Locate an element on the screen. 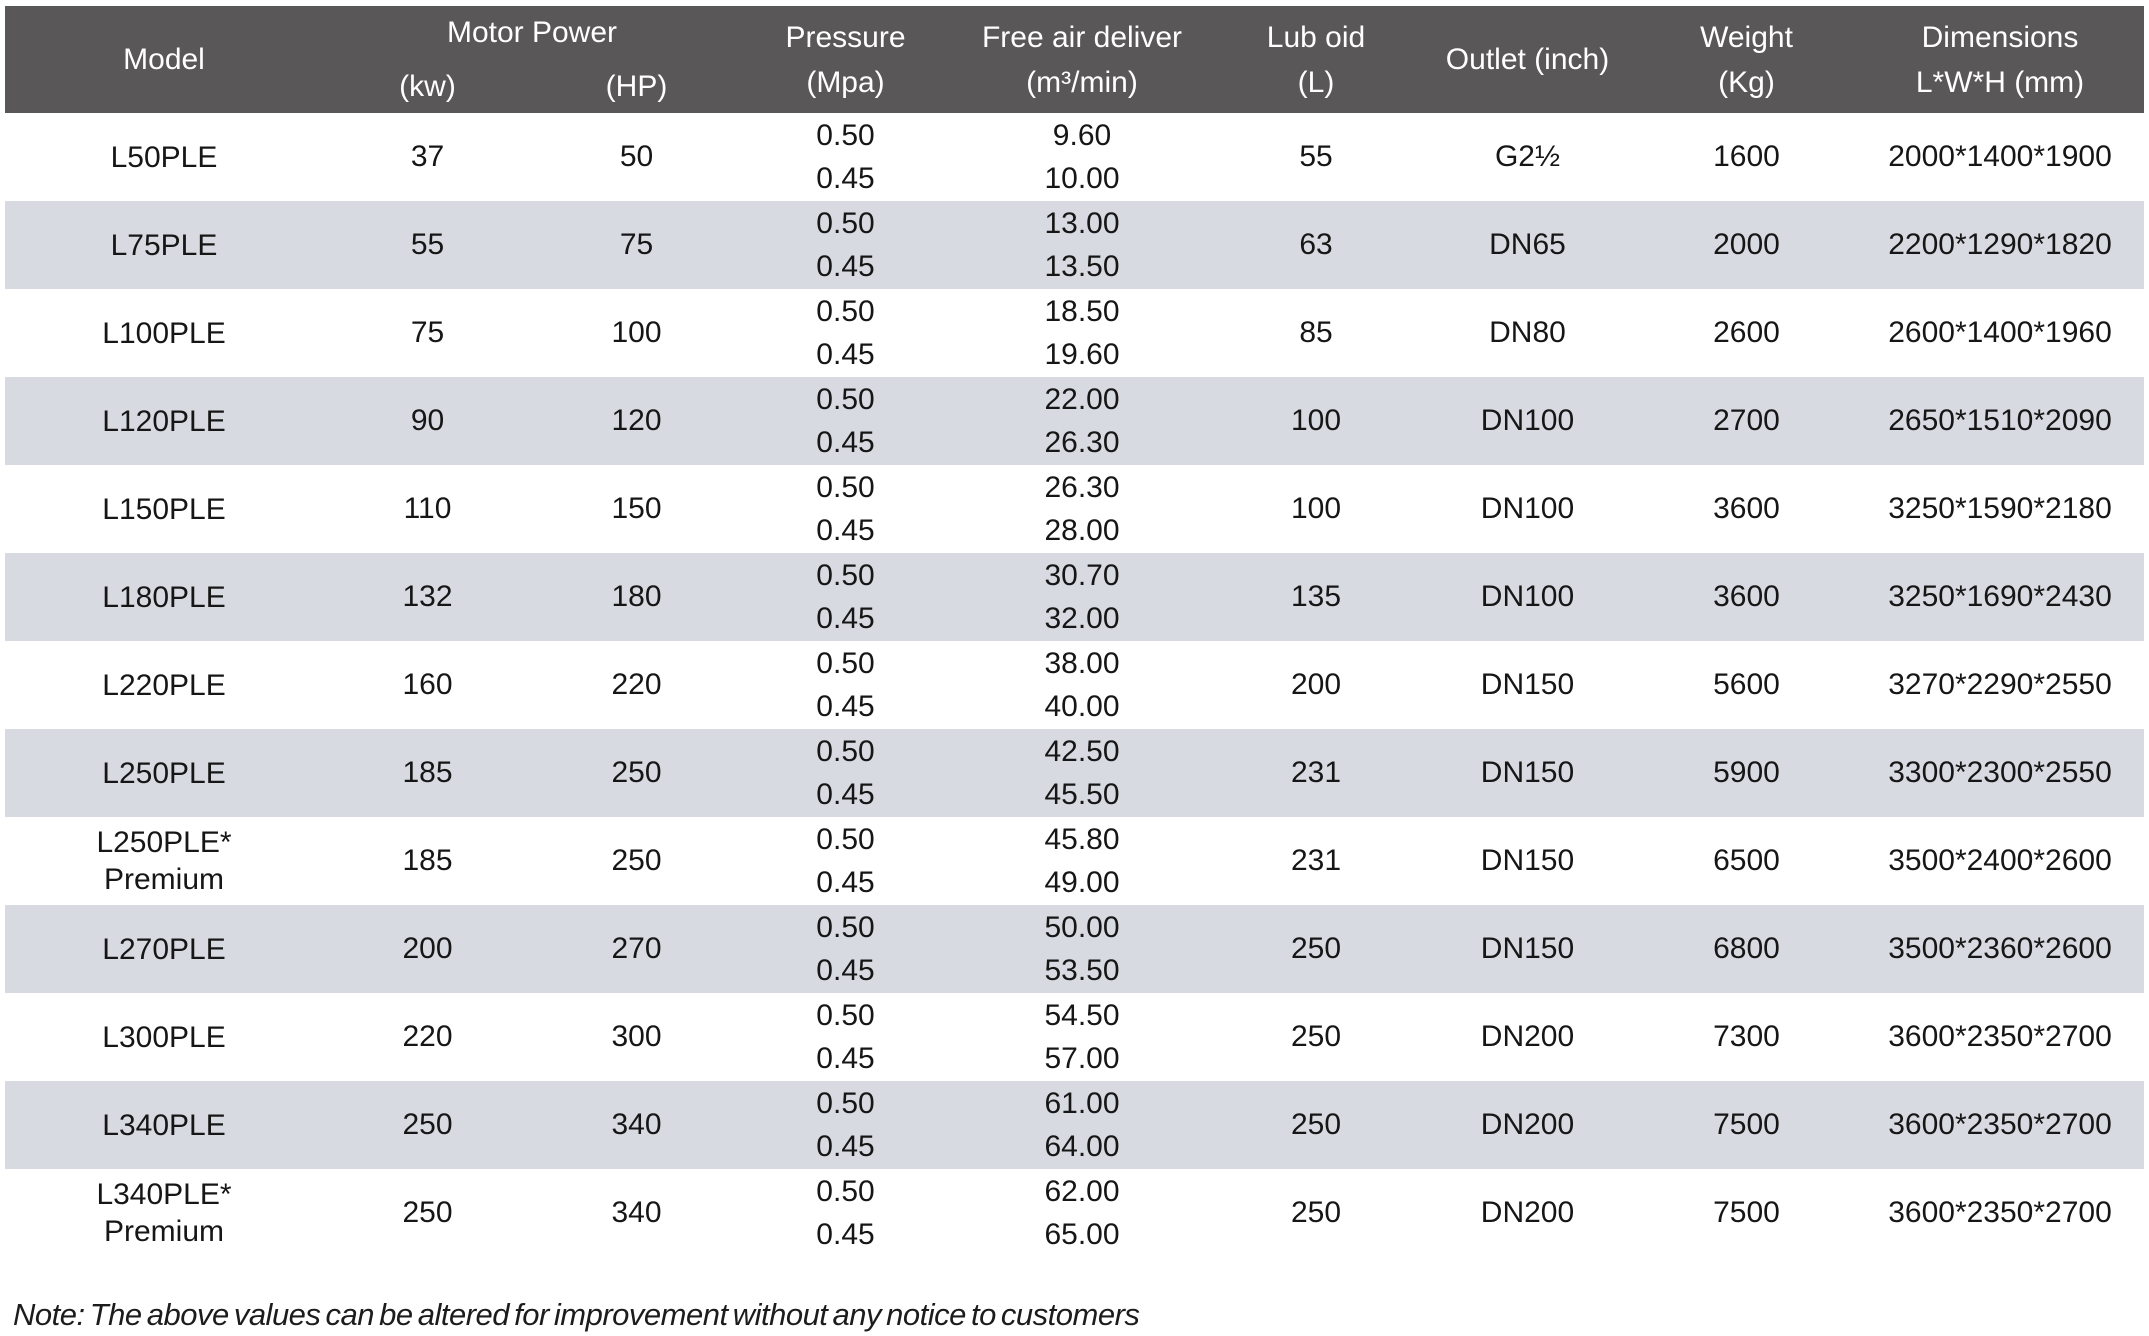 The width and height of the screenshot is (2149, 1336). cell-motor-hp: 180 is located at coordinates (636, 596).